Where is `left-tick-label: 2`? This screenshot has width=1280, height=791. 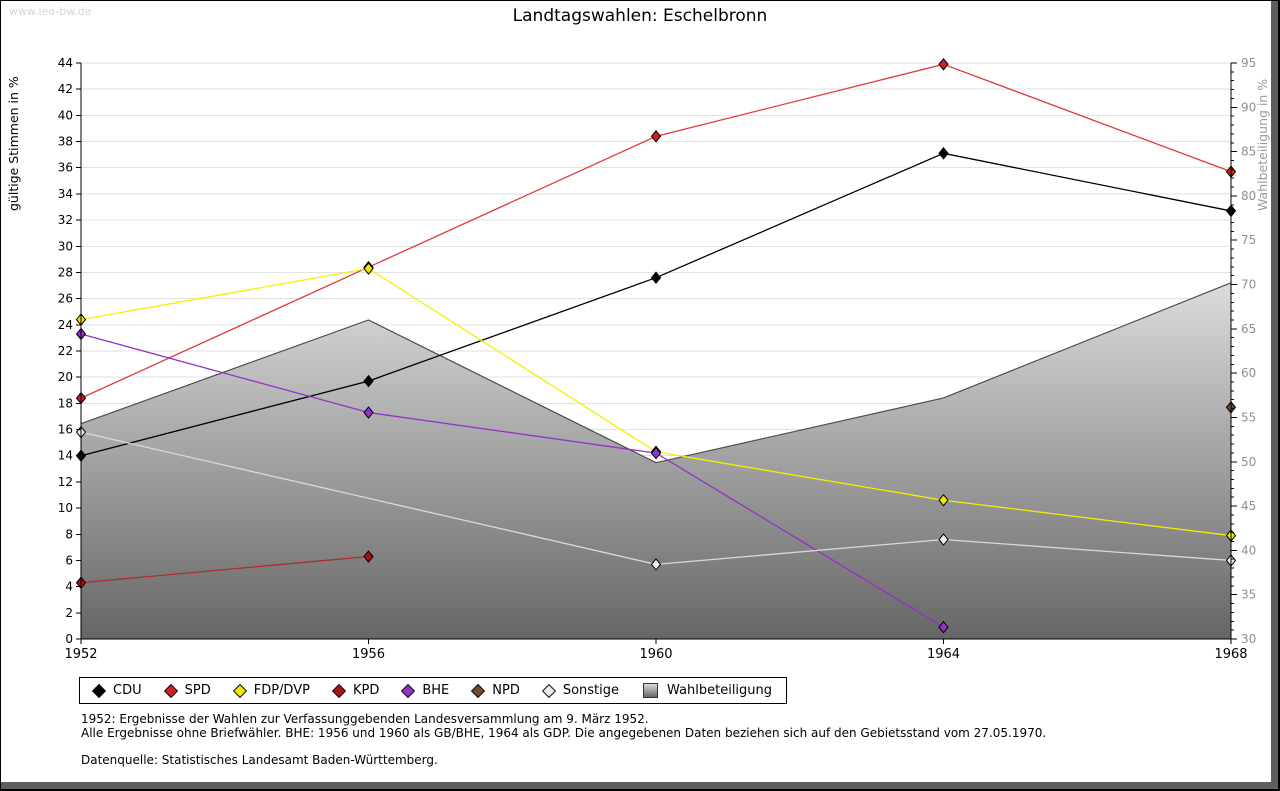 left-tick-label: 2 is located at coordinates (69, 613).